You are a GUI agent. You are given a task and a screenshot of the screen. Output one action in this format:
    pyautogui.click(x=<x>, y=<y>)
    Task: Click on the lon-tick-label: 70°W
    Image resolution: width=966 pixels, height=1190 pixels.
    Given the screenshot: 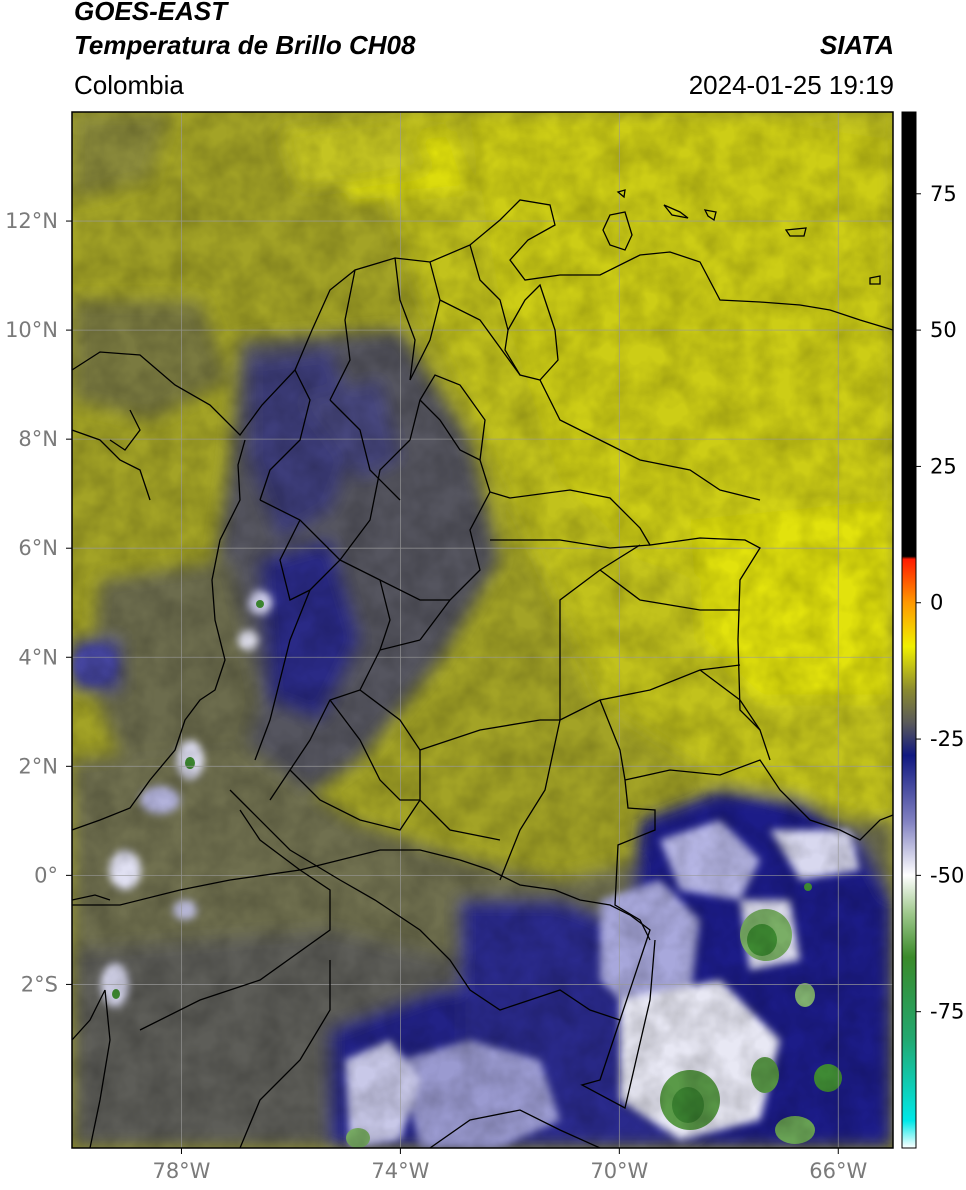 What is the action you would take?
    pyautogui.click(x=619, y=1171)
    